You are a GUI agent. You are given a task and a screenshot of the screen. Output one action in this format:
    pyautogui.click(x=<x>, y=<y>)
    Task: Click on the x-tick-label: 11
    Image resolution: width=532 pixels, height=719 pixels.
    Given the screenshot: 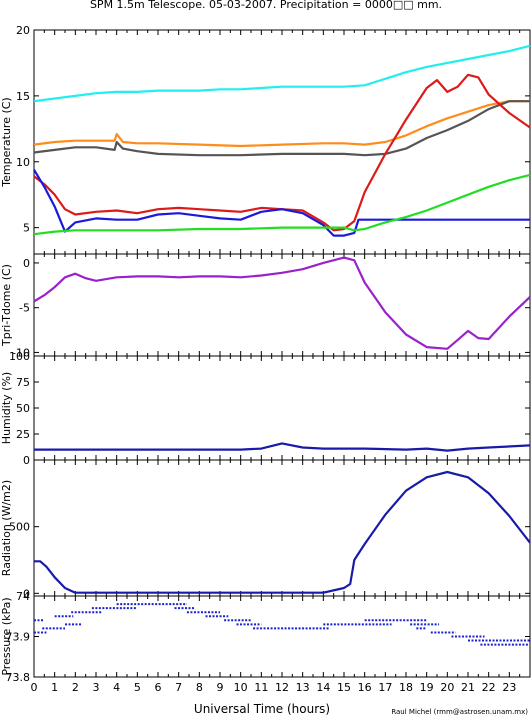 What is the action you would take?
    pyautogui.click(x=261, y=687)
    